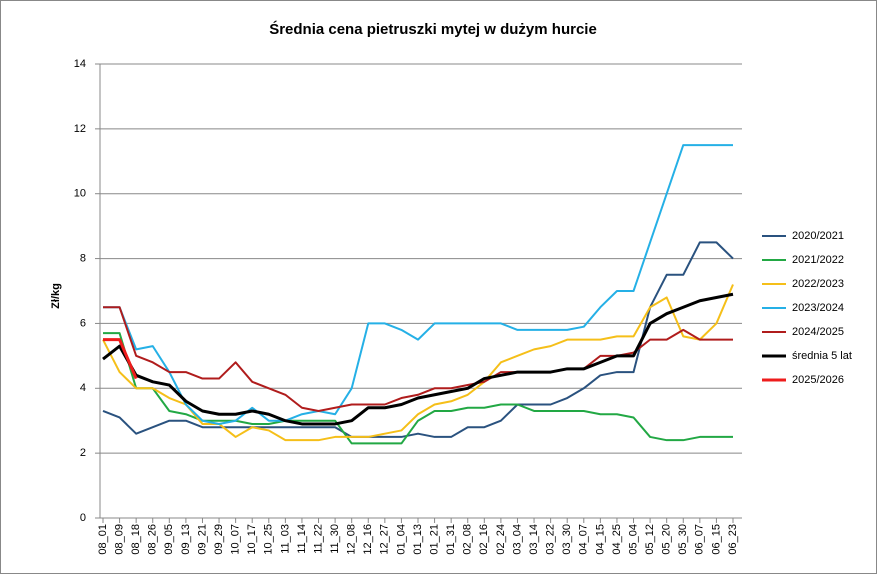 Image resolution: width=879 pixels, height=576 pixels. Describe the element at coordinates (617, 539) in the screenshot. I see `x-tick-label: 04_25` at that location.